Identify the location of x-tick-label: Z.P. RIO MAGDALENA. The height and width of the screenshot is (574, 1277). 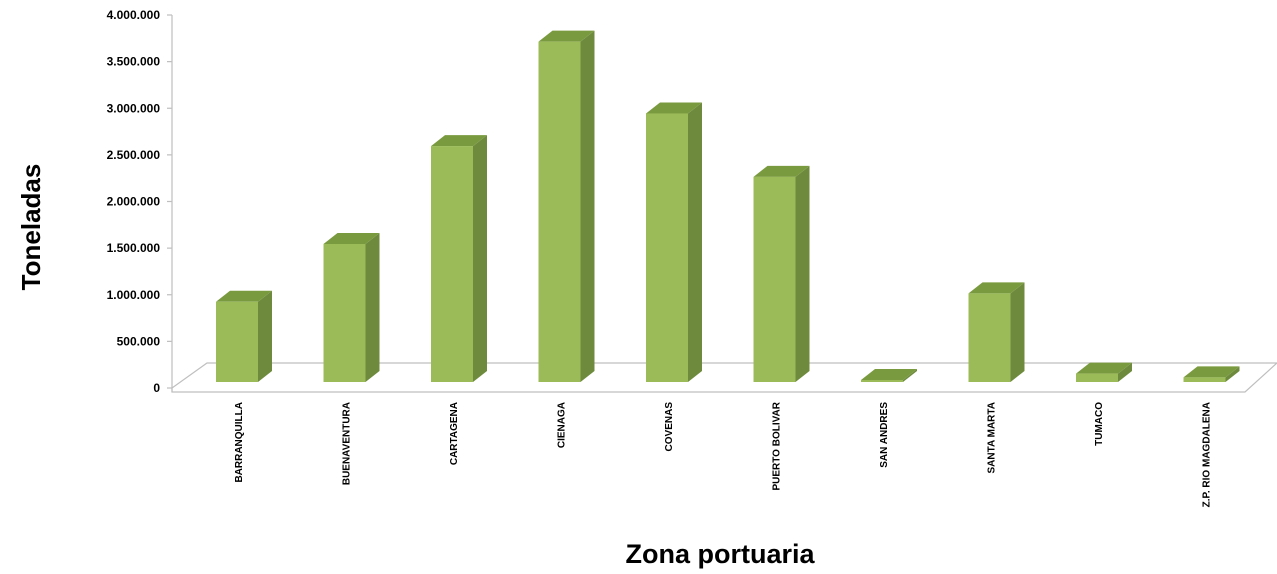
(1207, 454).